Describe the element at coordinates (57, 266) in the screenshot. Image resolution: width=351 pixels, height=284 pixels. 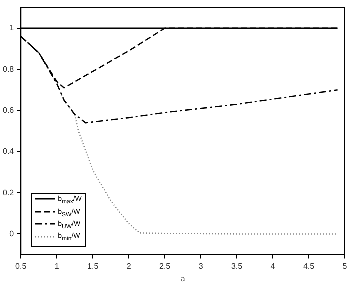
I see `x-tick-label: 1` at that location.